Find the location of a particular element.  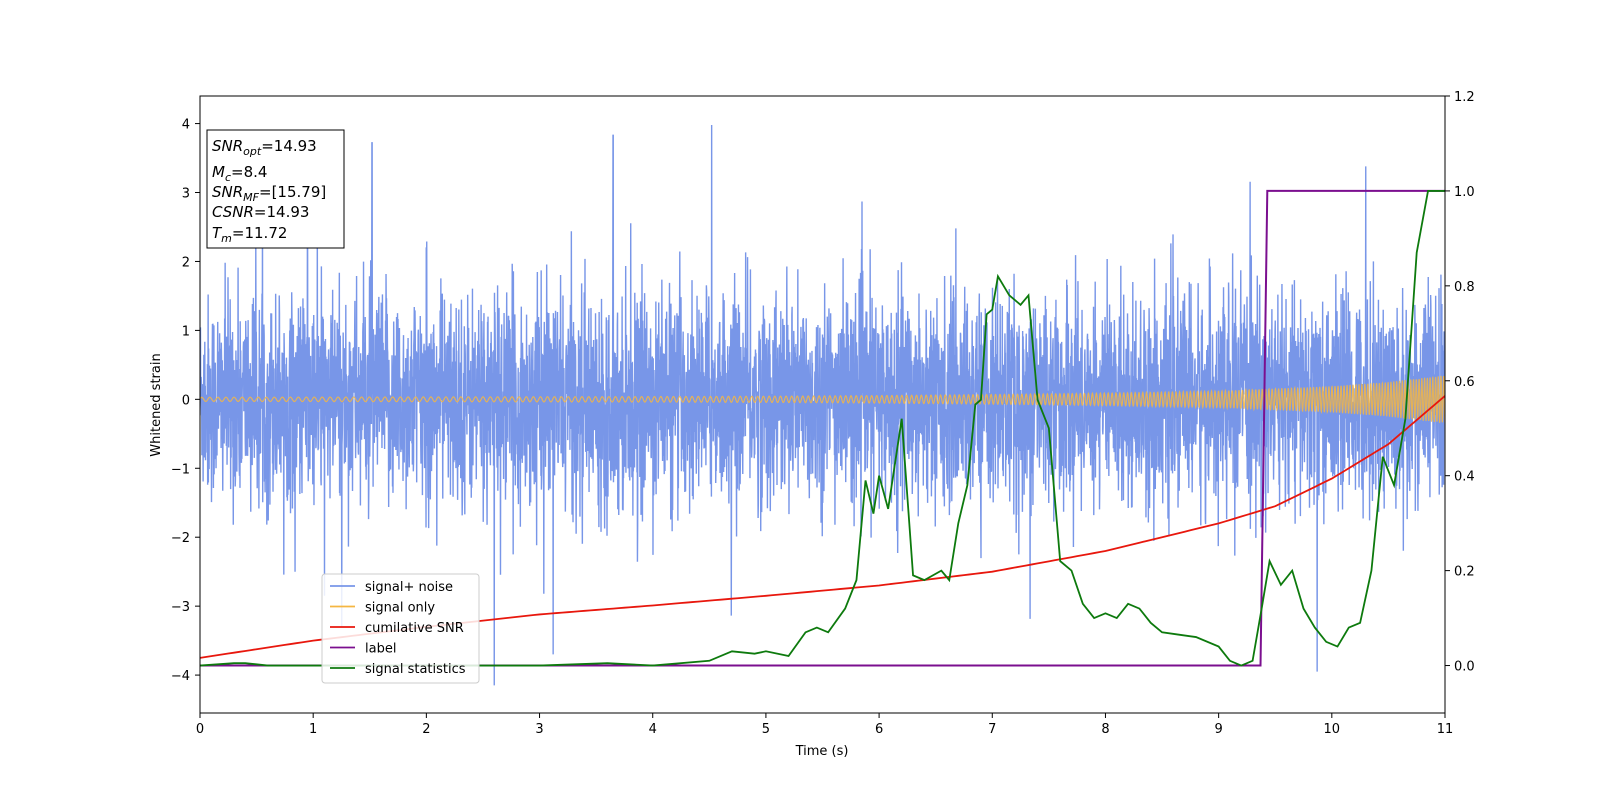

y2-tick-label: 0.6 is located at coordinates (1464, 382).